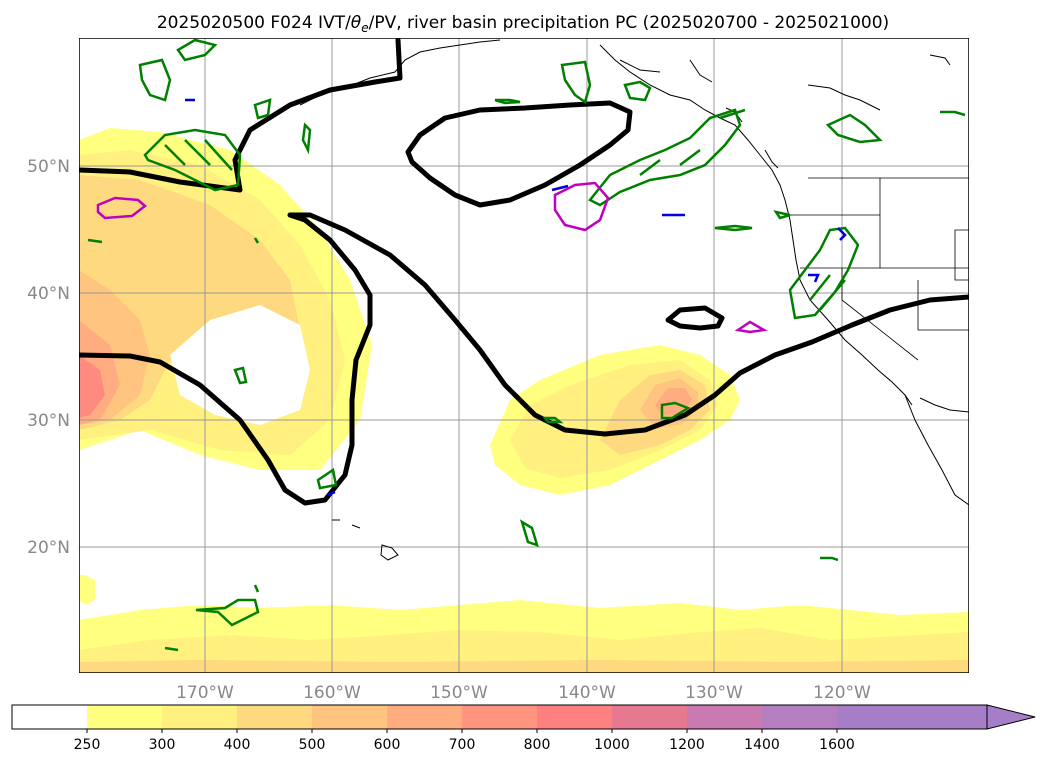 The image size is (1047, 771). What do you see at coordinates (587, 693) in the screenshot?
I see `lon-label: 140°W` at bounding box center [587, 693].